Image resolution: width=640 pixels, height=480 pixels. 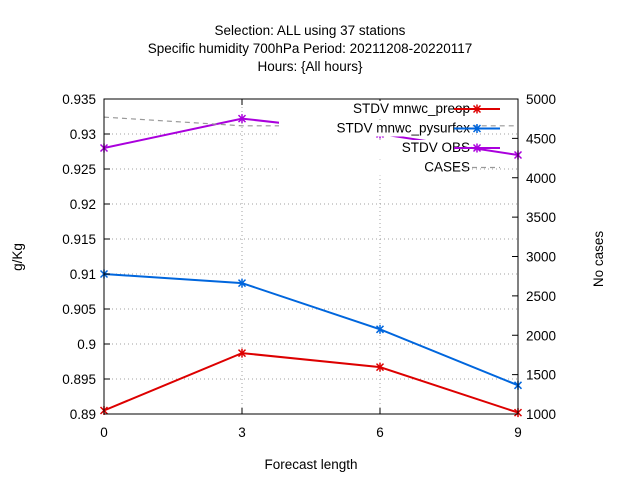 I want to click on legend-label-3: CASES, so click(x=447, y=167).